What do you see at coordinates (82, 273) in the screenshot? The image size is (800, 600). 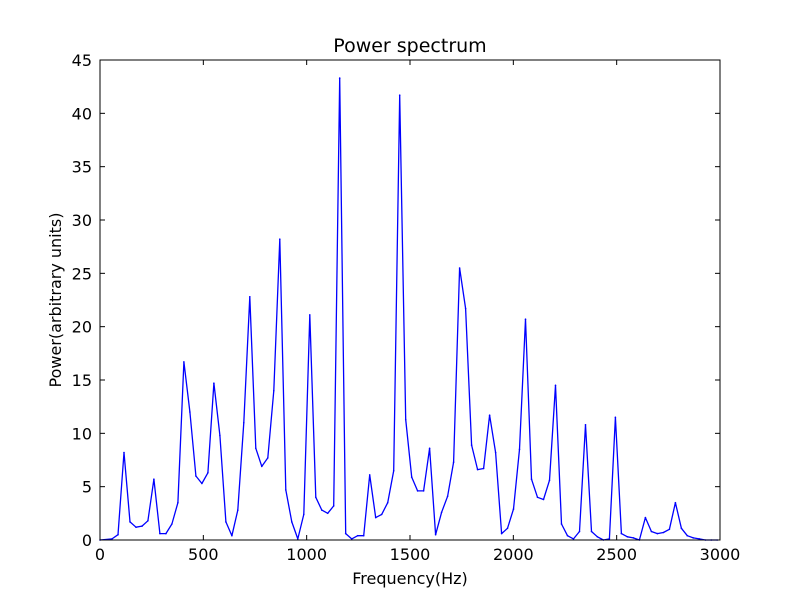 I see `y-tick-label: 25` at bounding box center [82, 273].